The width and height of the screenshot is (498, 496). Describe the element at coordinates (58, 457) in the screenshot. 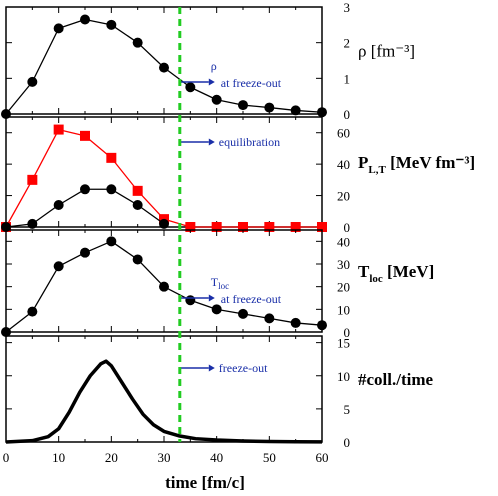

I see `x-tick-label: 10` at that location.